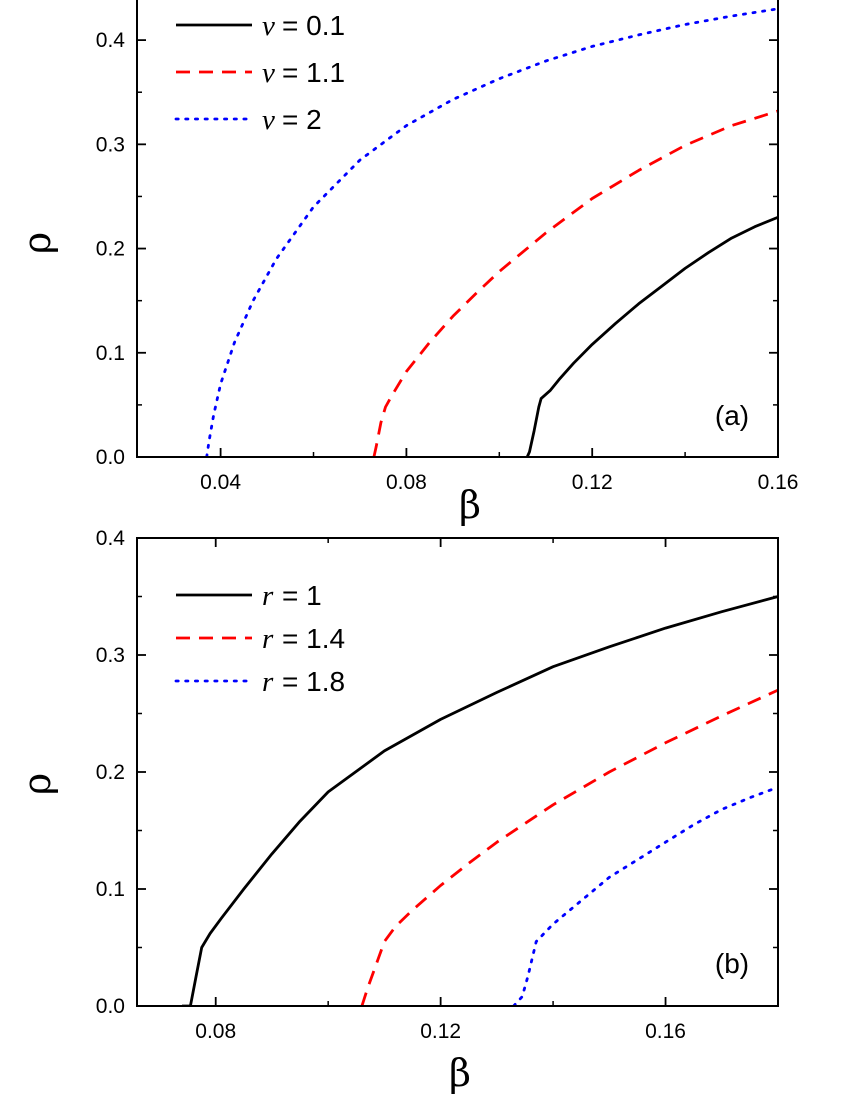 The height and width of the screenshot is (1100, 850). What do you see at coordinates (732, 415) in the screenshot?
I see `panel-label: (a)` at bounding box center [732, 415].